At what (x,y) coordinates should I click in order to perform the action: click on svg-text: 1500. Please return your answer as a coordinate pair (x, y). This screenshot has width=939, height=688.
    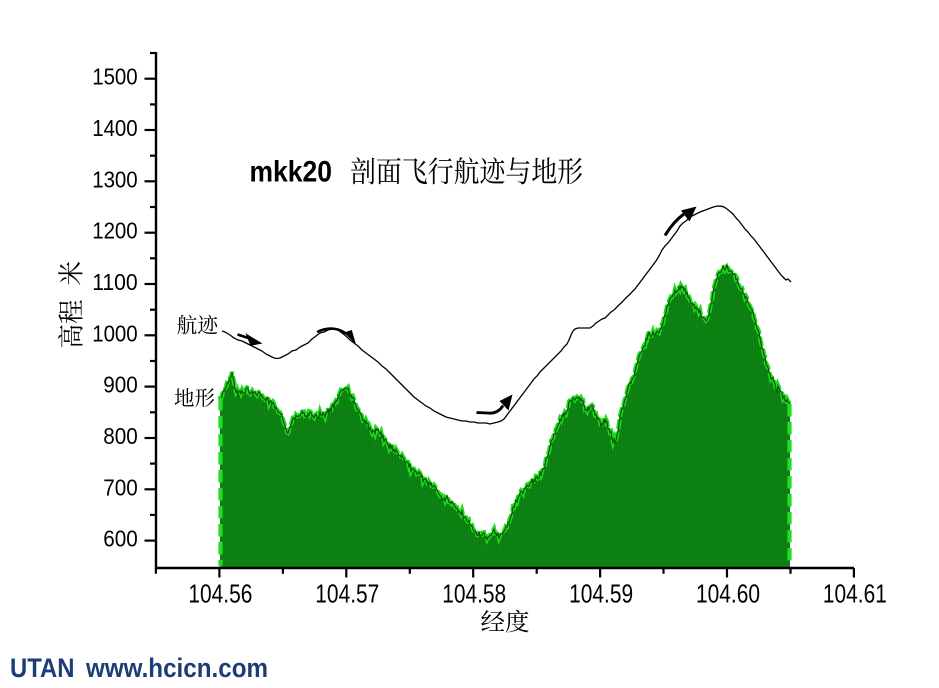
    Looking at the image, I should click on (115, 77).